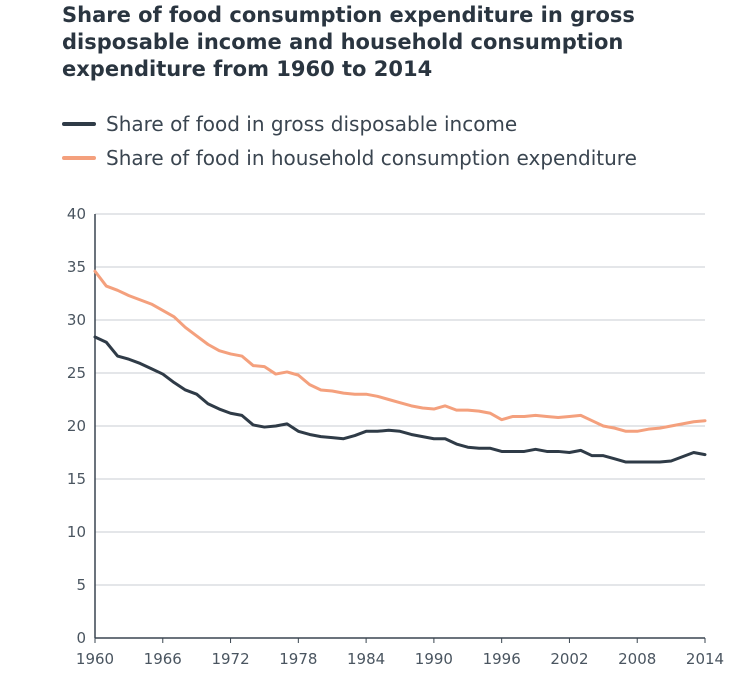 This screenshot has width=741, height=677. What do you see at coordinates (76, 320) in the screenshot?
I see `y-tick-label: 30` at bounding box center [76, 320].